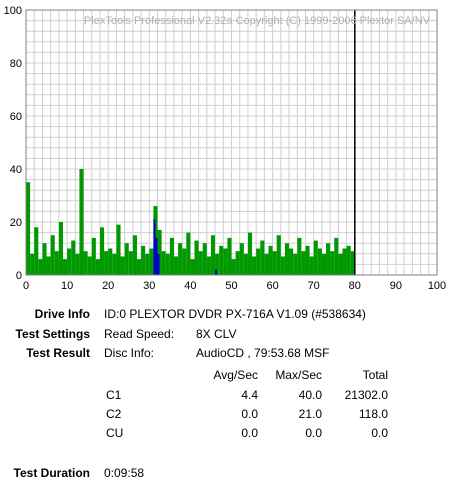  I want to click on y-tick-label: 20, so click(16, 223).